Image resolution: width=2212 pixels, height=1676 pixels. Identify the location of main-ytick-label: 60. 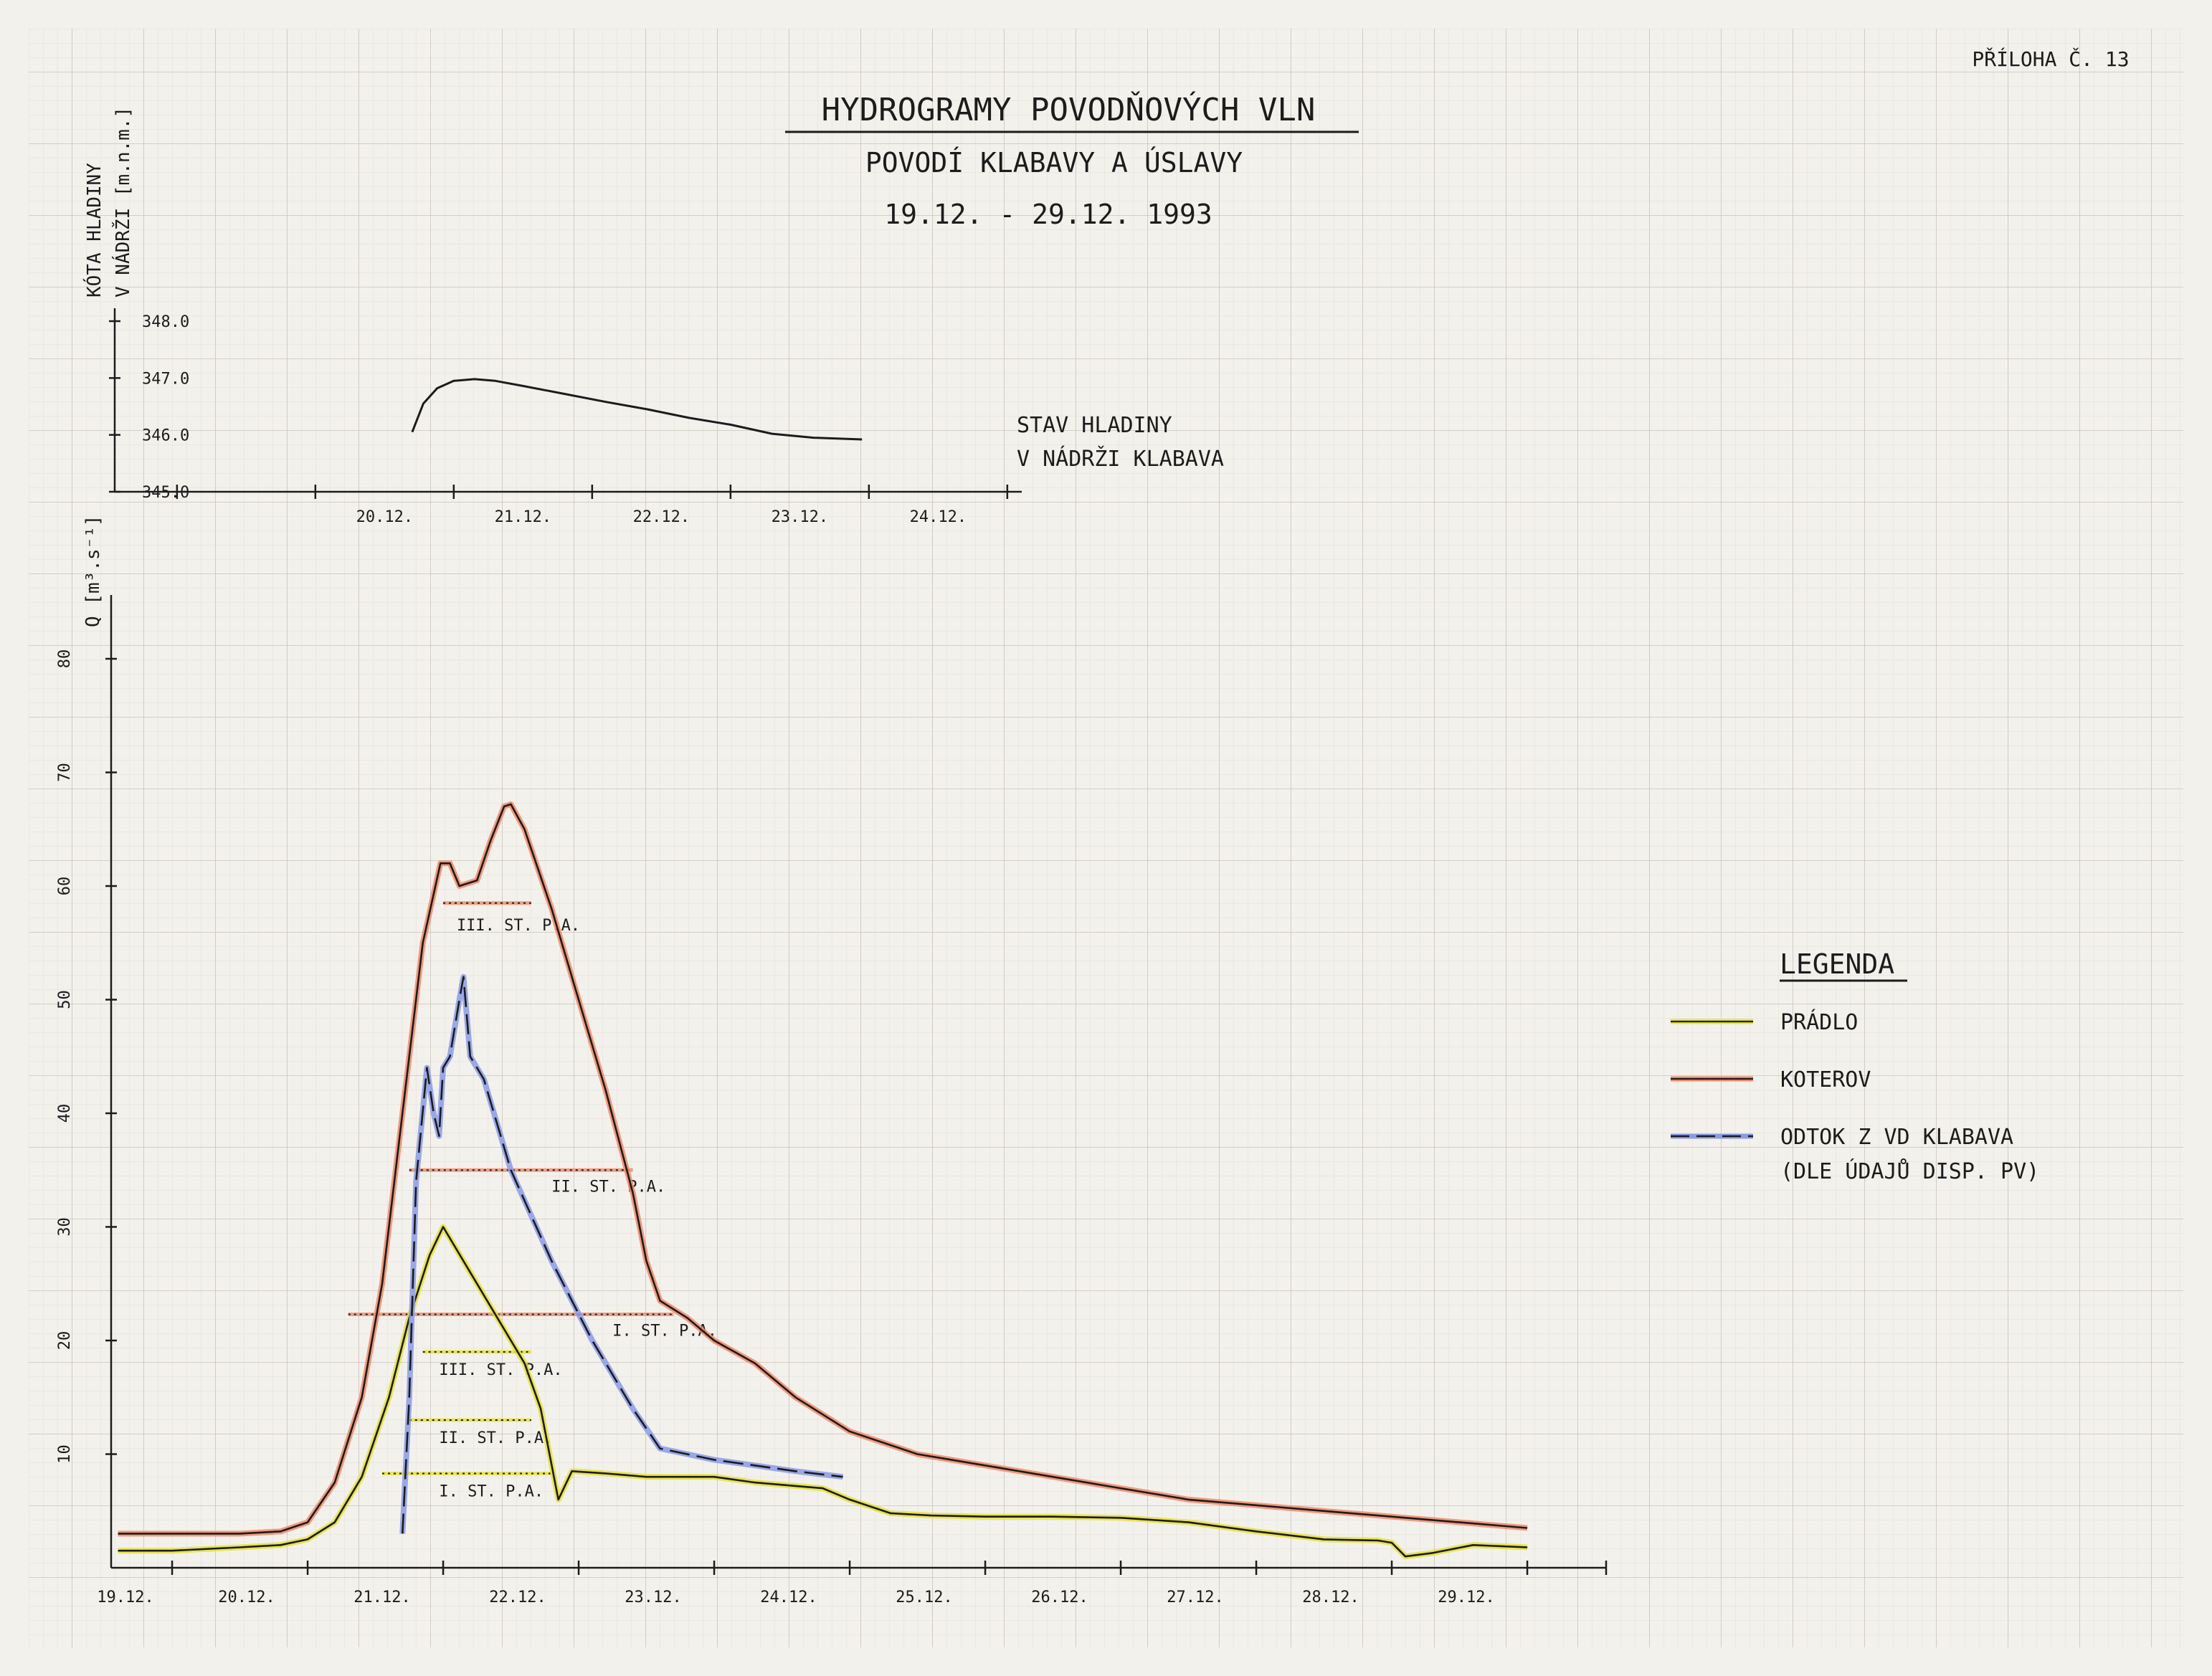
(65, 887).